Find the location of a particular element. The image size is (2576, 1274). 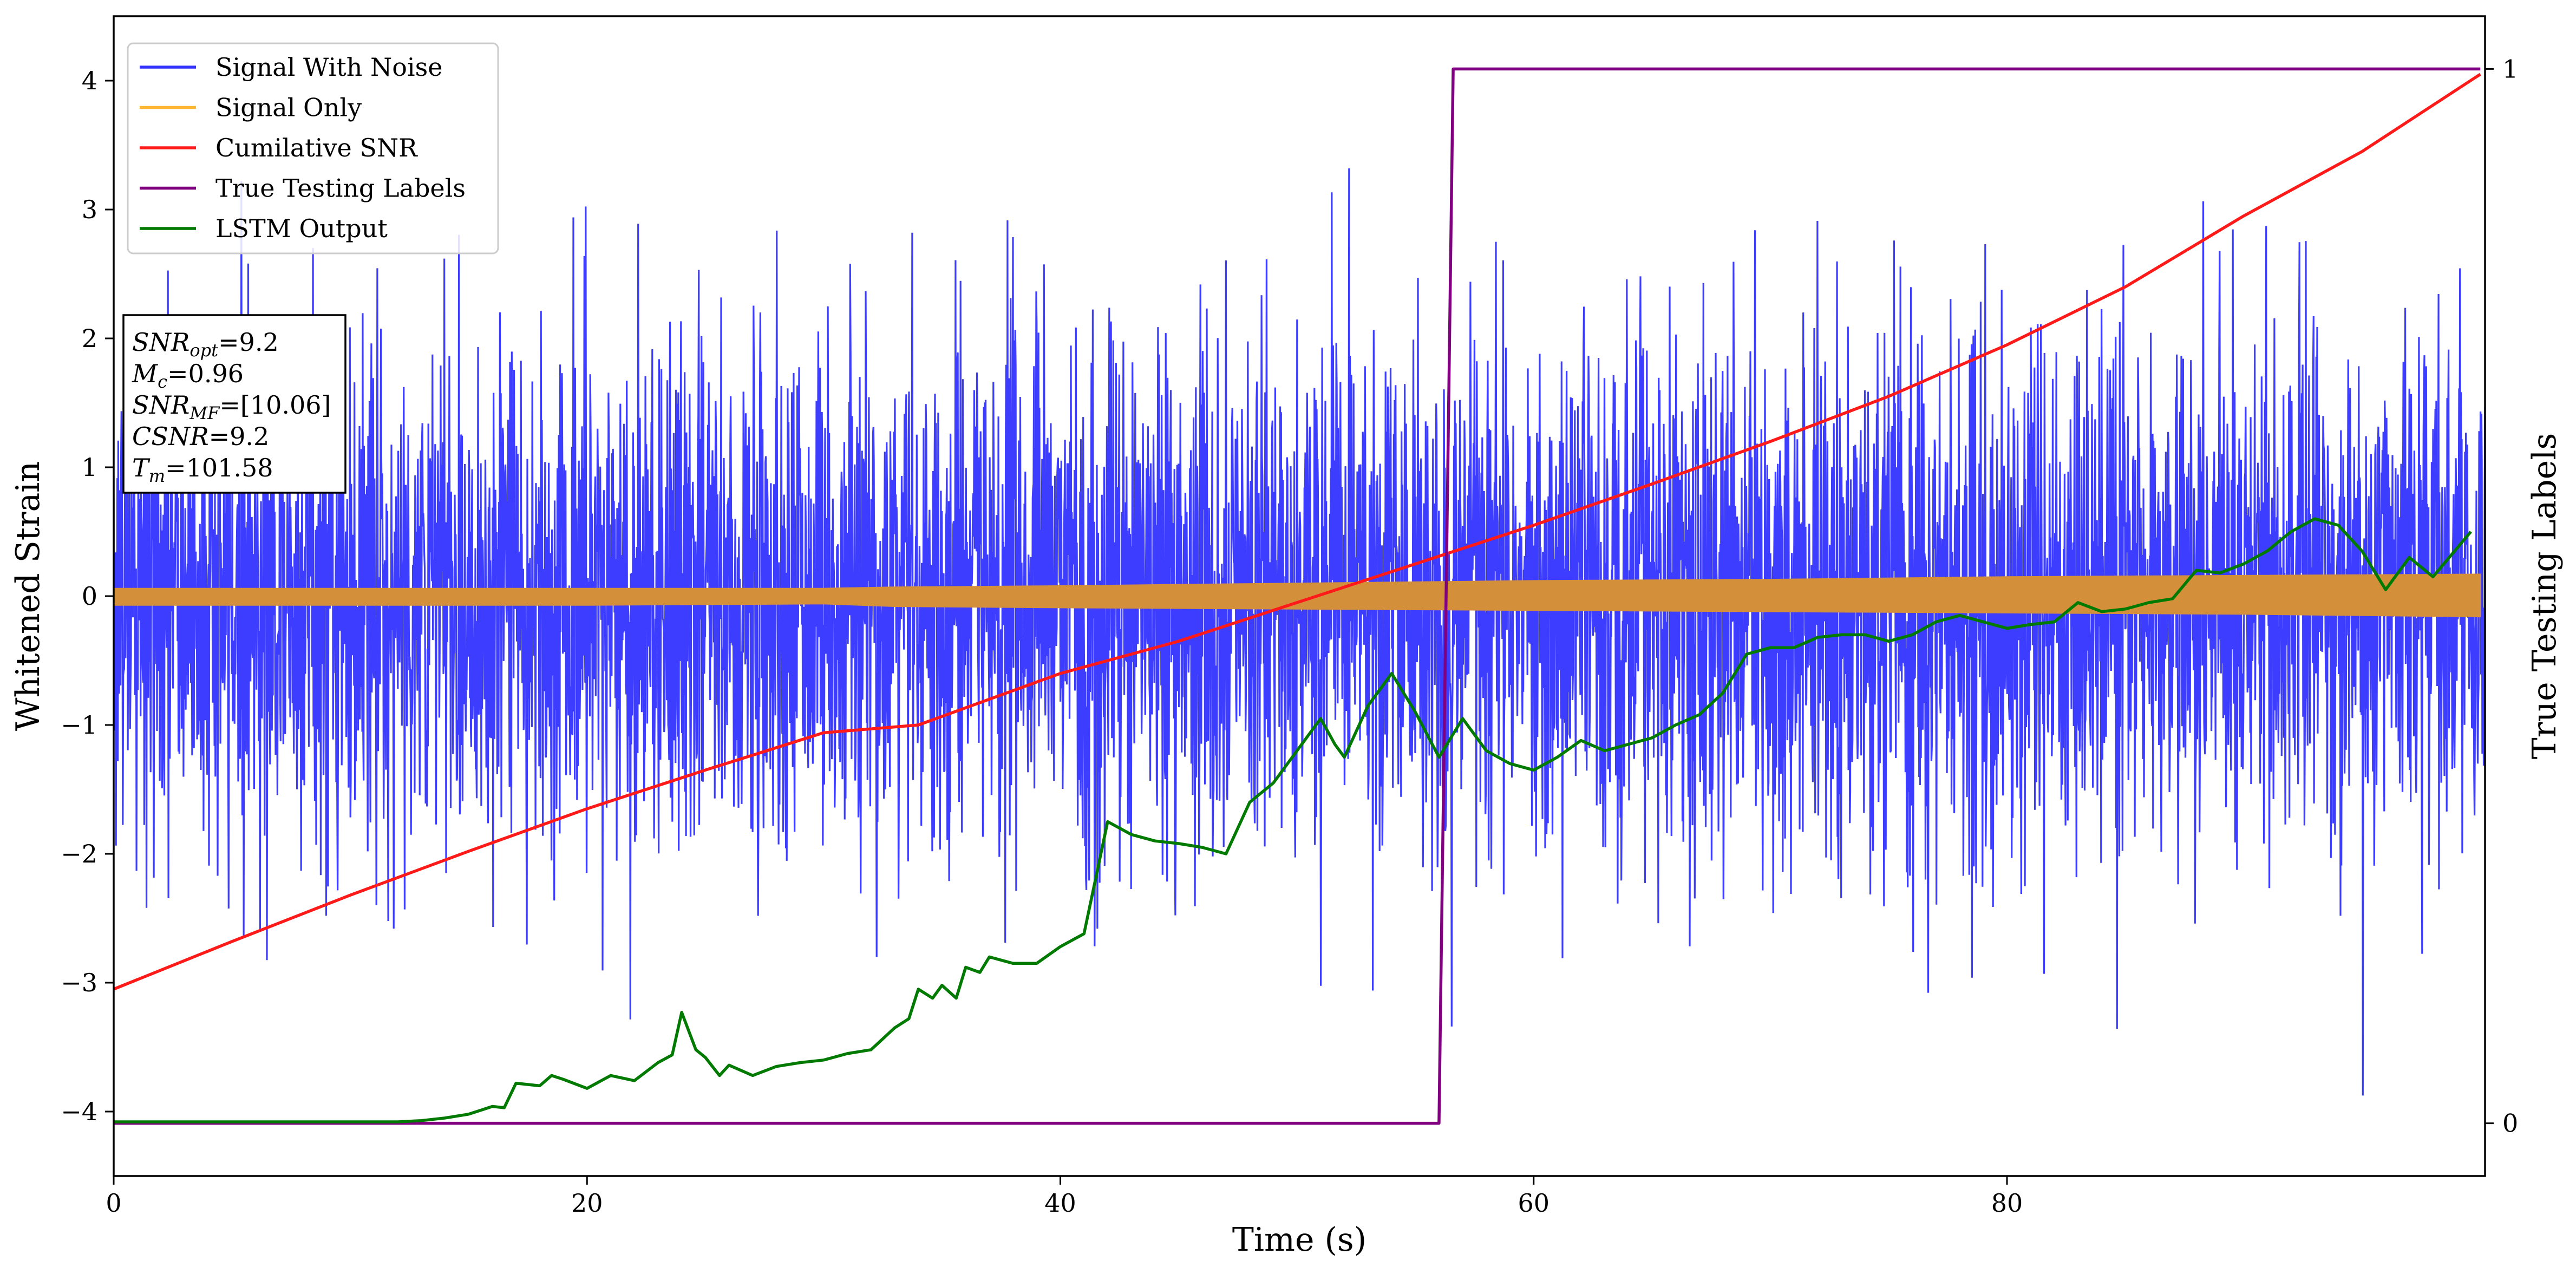

y-tick-label: 2 is located at coordinates (90, 338).